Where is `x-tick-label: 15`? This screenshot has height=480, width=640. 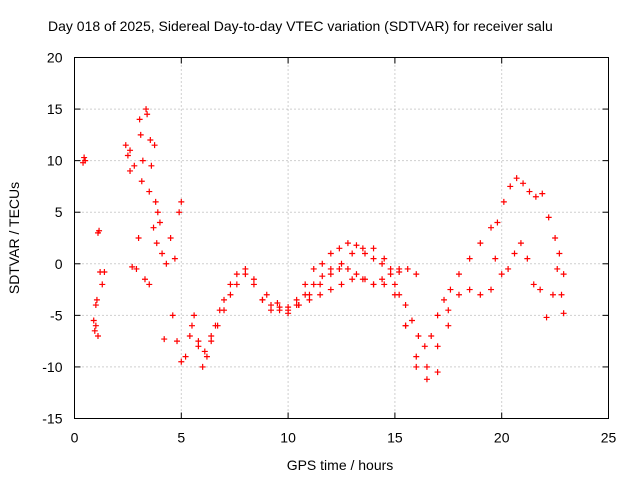
x-tick-label: 15 is located at coordinates (395, 438).